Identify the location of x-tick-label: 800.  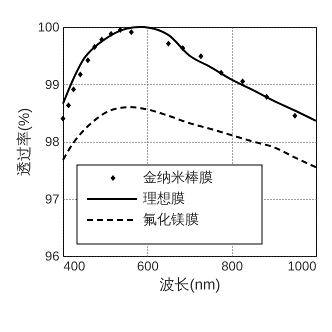
(232, 266).